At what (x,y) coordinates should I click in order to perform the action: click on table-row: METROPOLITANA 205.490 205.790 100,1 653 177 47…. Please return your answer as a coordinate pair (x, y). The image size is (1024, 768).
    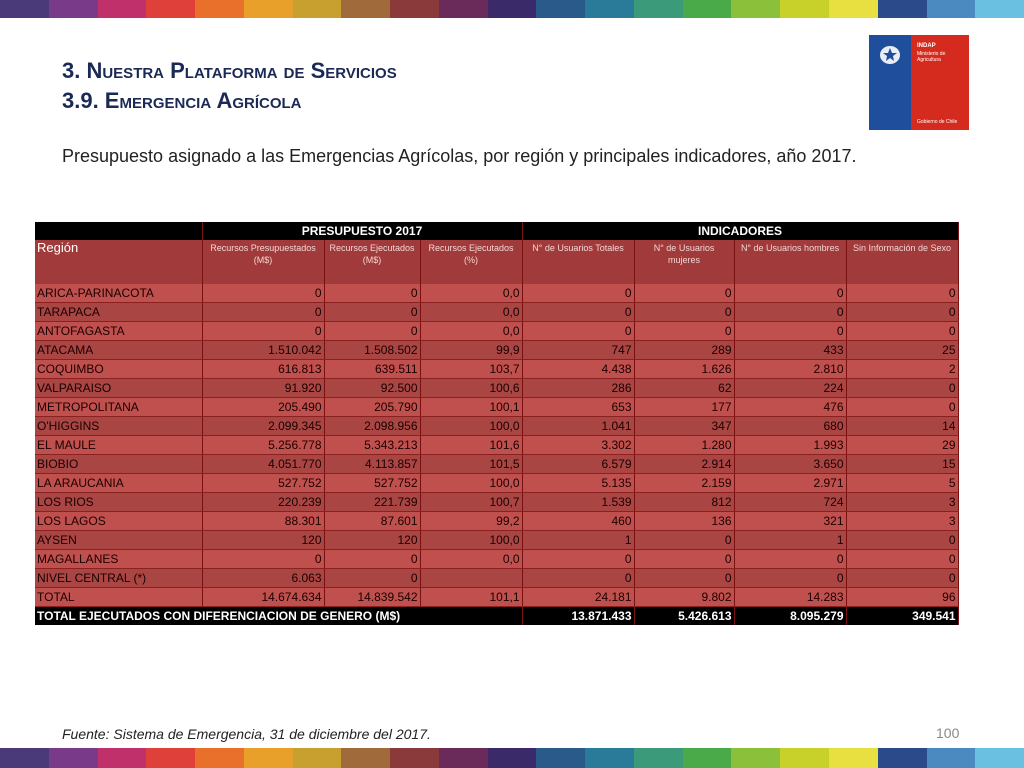
    Looking at the image, I should click on (497, 407).